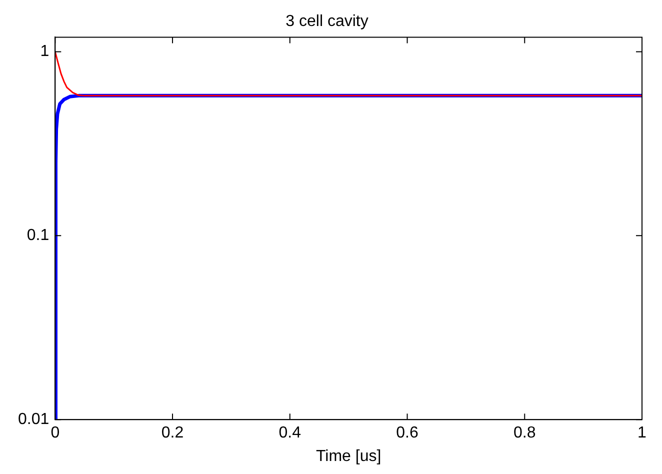 The width and height of the screenshot is (662, 474). What do you see at coordinates (34, 419) in the screenshot?
I see `y-tick-label: 0.01` at bounding box center [34, 419].